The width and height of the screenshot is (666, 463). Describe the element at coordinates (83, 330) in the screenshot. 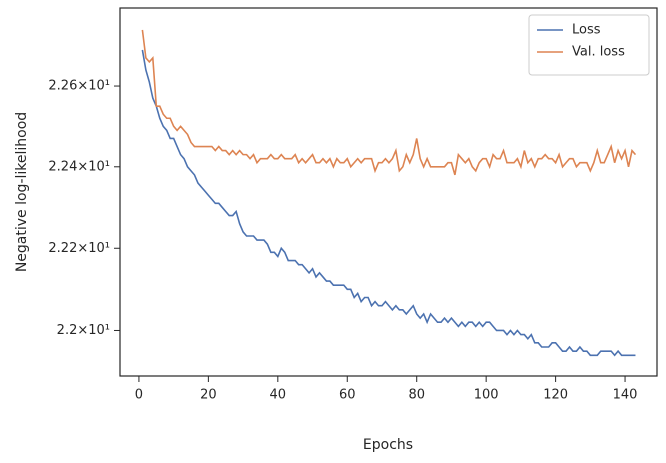

I see `y-tick-label: 2.2×10¹` at that location.